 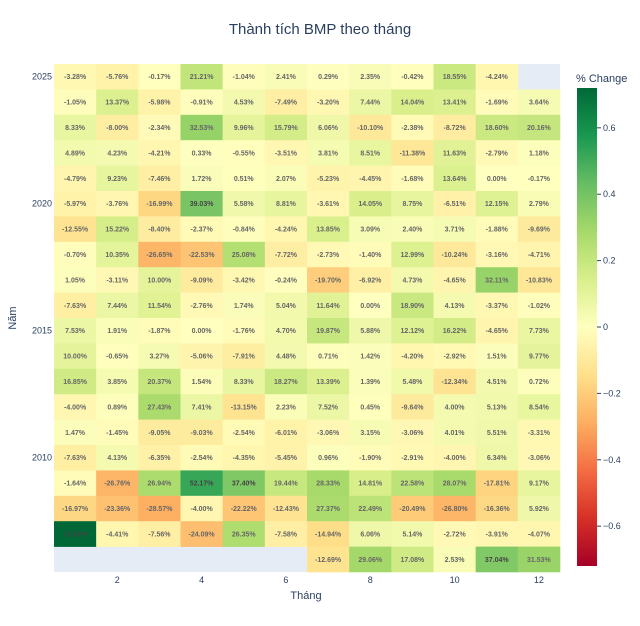 I want to click on cell-label: 4.89%, so click(x=75, y=153).